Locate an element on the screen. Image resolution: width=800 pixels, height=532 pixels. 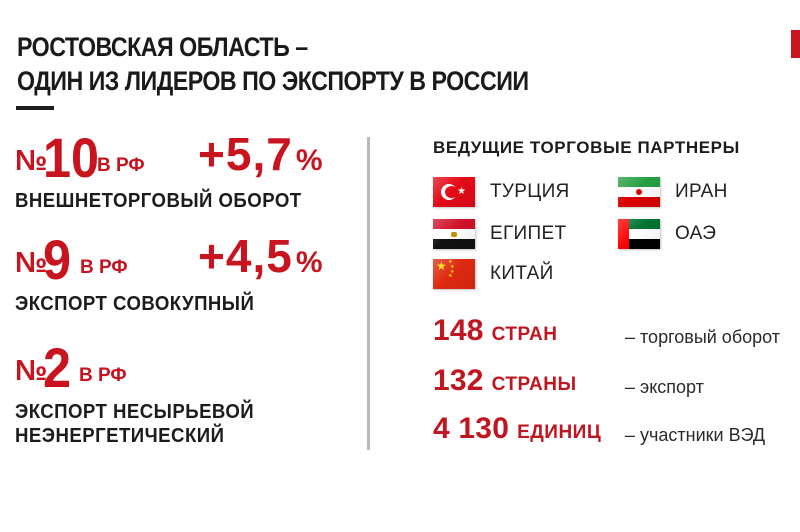
count-description: – участники ВЭД is located at coordinates (695, 435).